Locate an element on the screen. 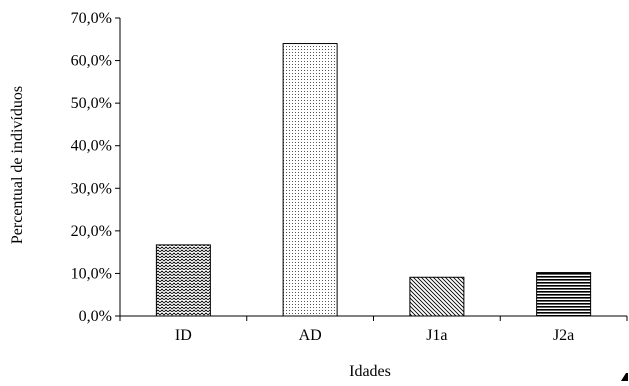 The height and width of the screenshot is (386, 629). x-axis-ticks: ID AD J1a J2a is located at coordinates (373, 330).